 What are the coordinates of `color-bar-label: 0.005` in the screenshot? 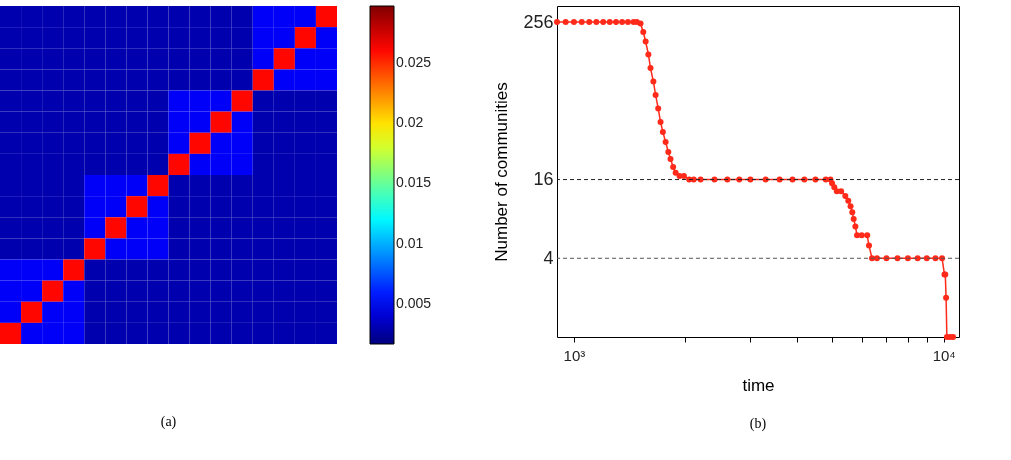 It's located at (414, 303).